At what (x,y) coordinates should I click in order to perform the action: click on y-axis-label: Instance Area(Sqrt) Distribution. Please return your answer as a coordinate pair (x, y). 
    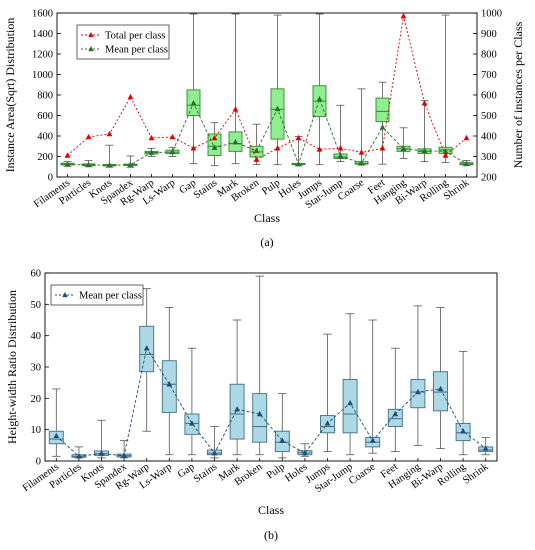
    Looking at the image, I should click on (10, 95).